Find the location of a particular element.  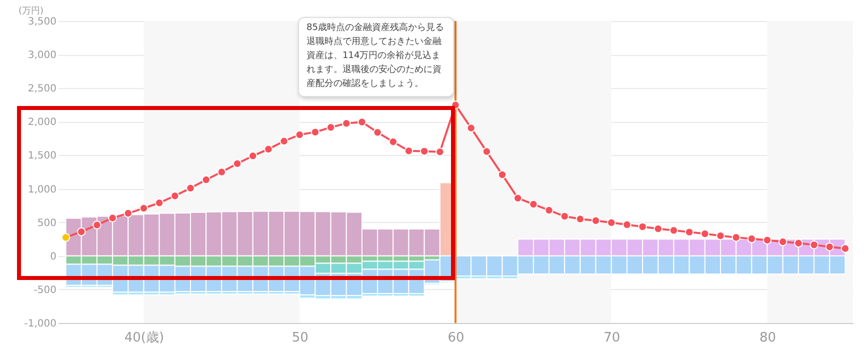

y-tick-label: 2,000 is located at coordinates (42, 122).